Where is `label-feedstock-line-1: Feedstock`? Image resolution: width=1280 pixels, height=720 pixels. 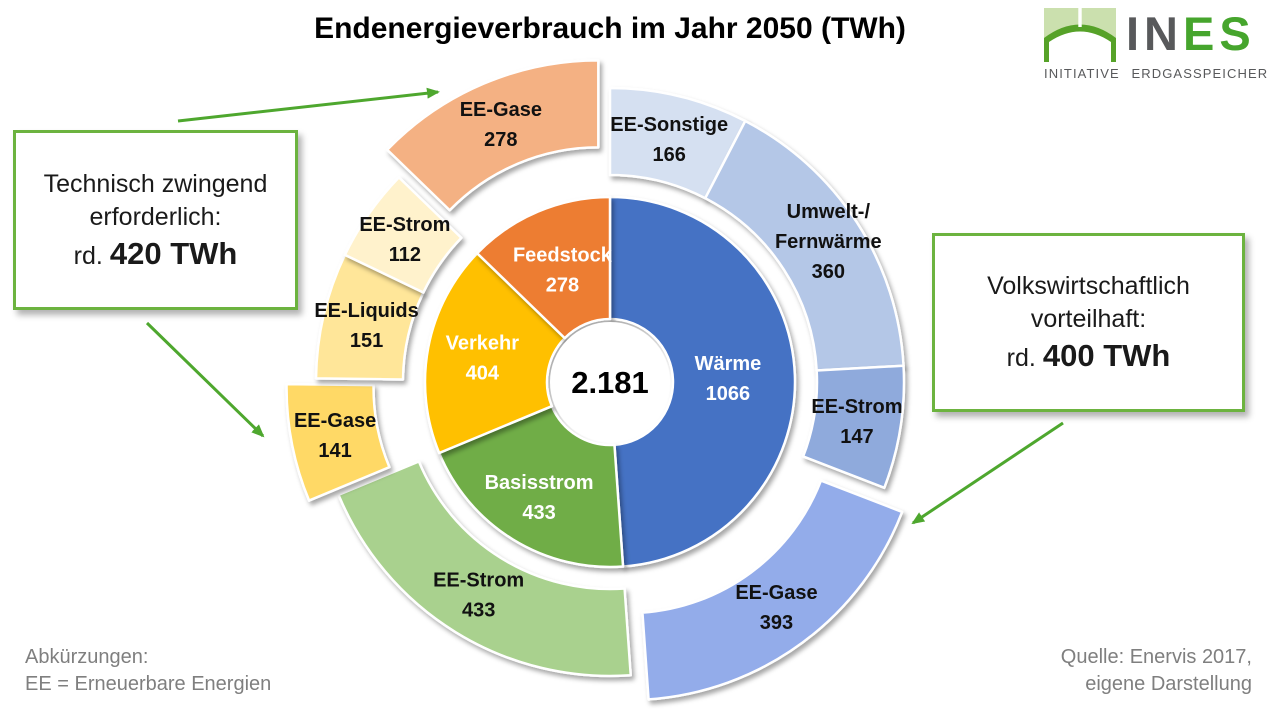 label-feedstock-line-1: Feedstock is located at coordinates (563, 256).